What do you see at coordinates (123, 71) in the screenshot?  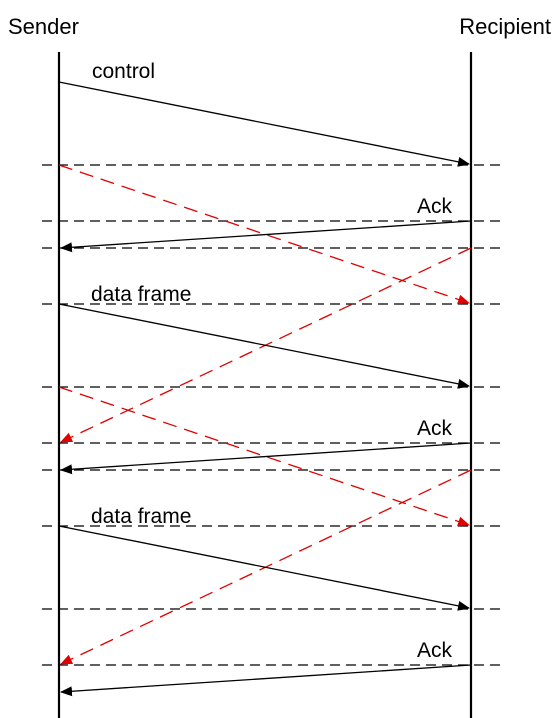 I see `message-label-control: control` at bounding box center [123, 71].